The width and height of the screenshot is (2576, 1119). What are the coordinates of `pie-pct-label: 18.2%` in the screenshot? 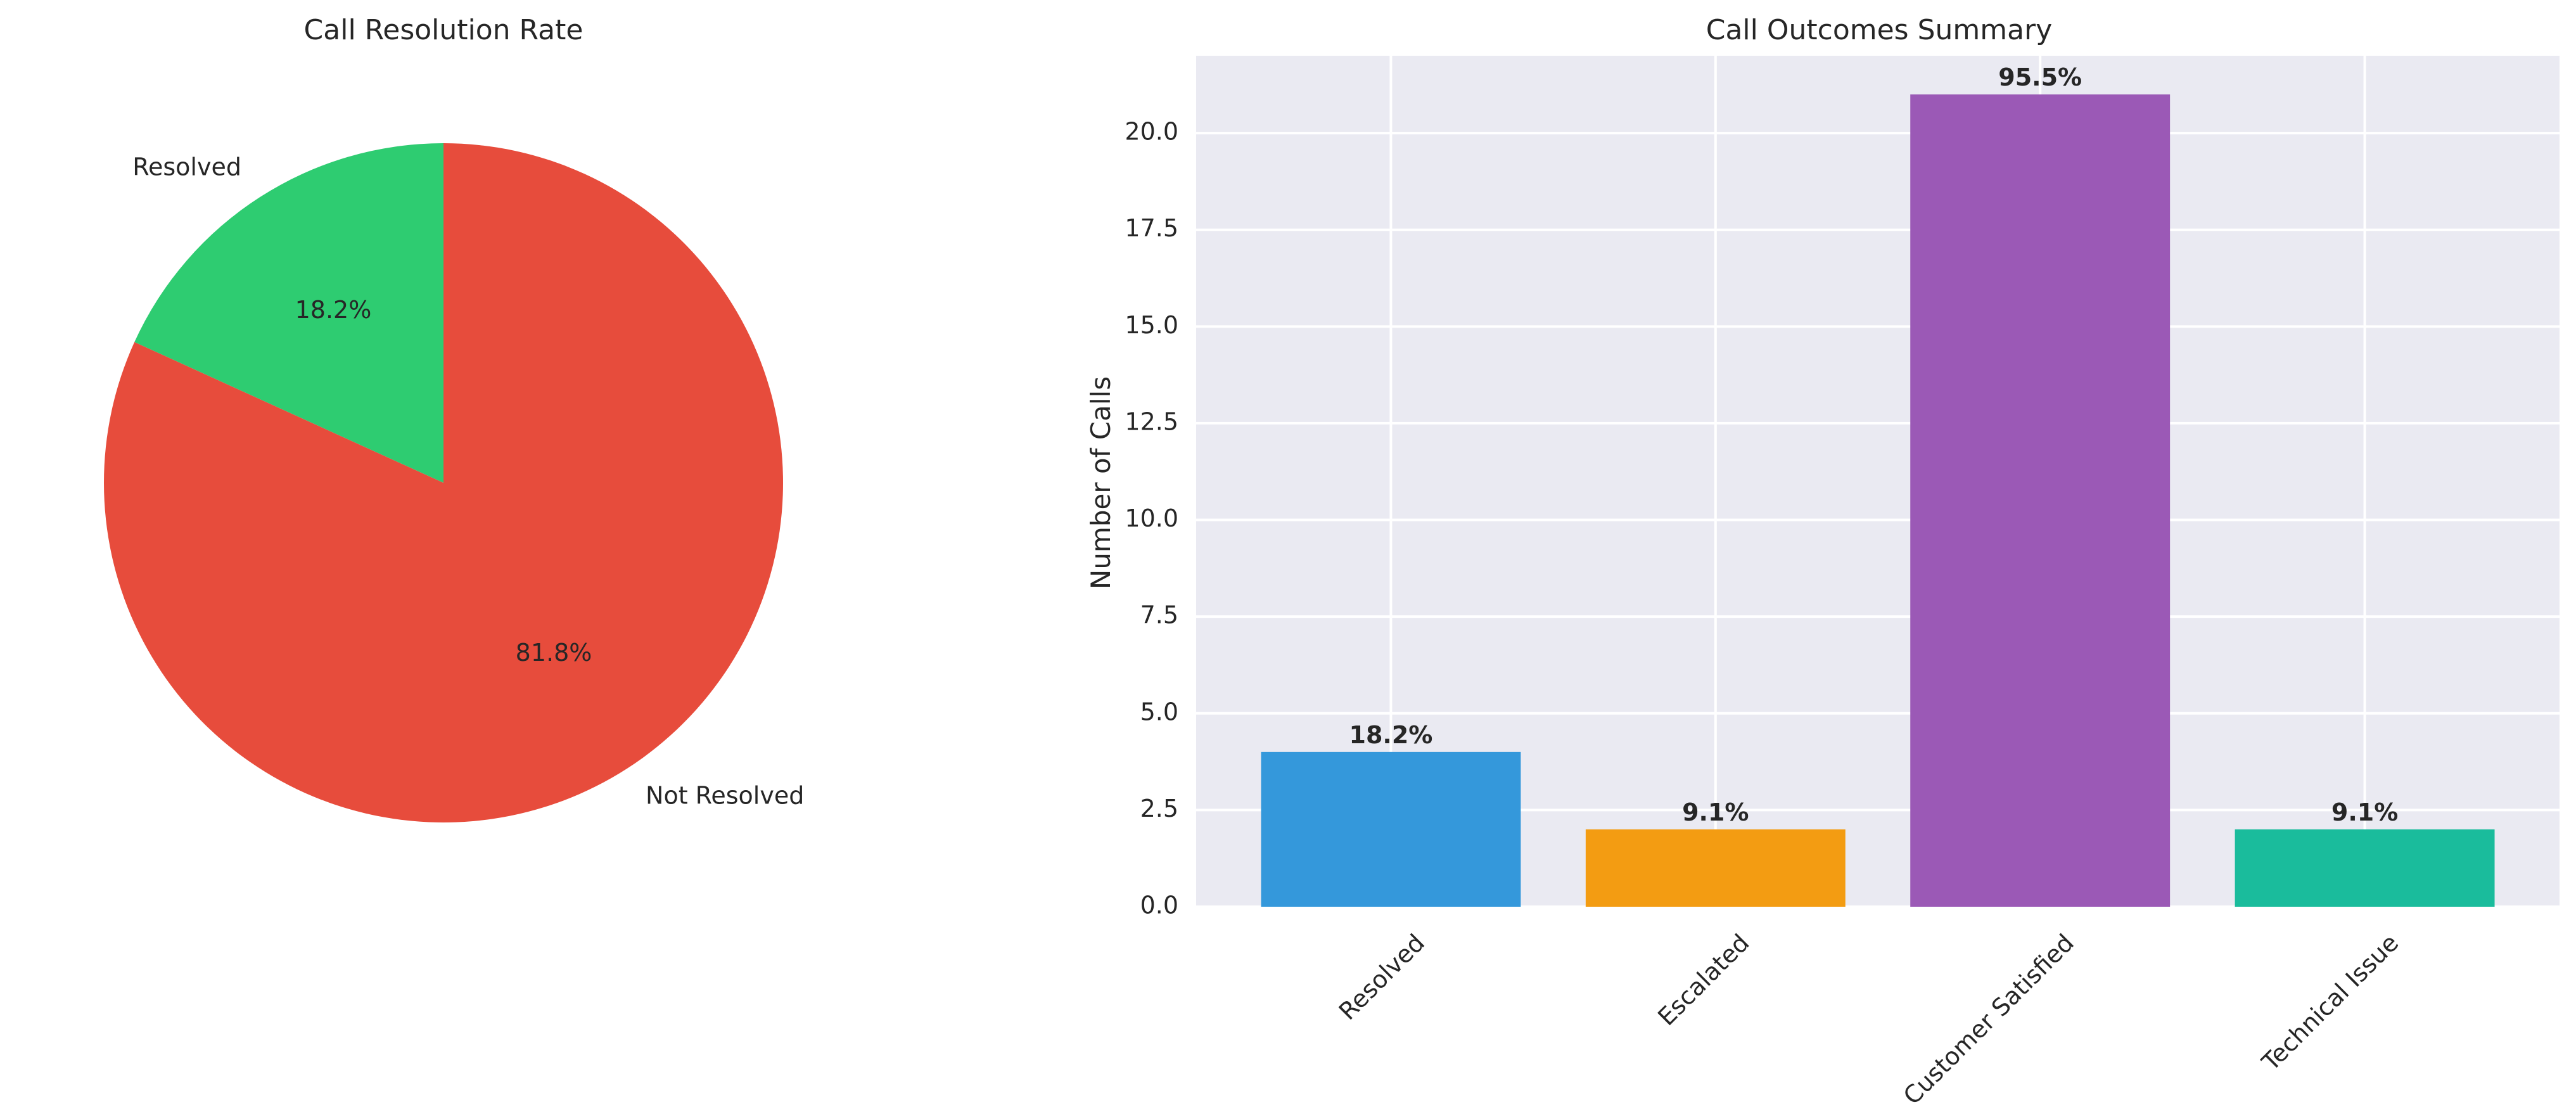 It's located at (334, 310).